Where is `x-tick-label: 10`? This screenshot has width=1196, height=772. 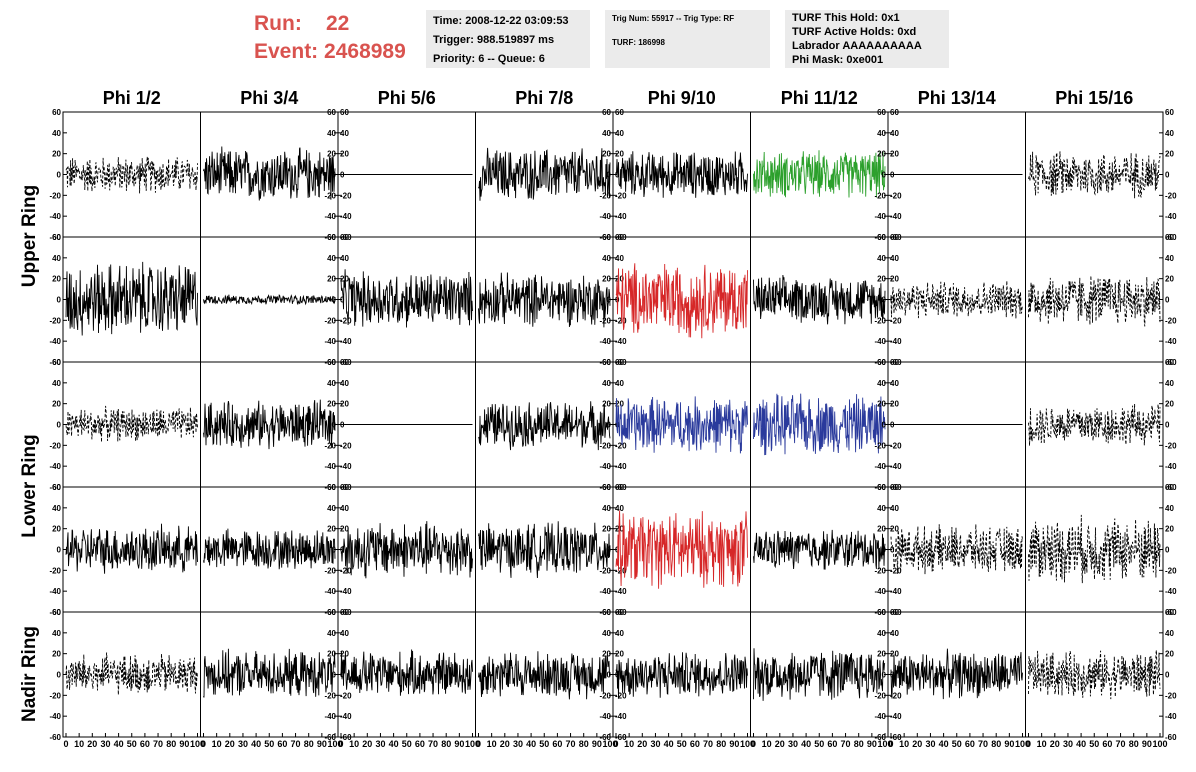 x-tick-label: 10 is located at coordinates (492, 744).